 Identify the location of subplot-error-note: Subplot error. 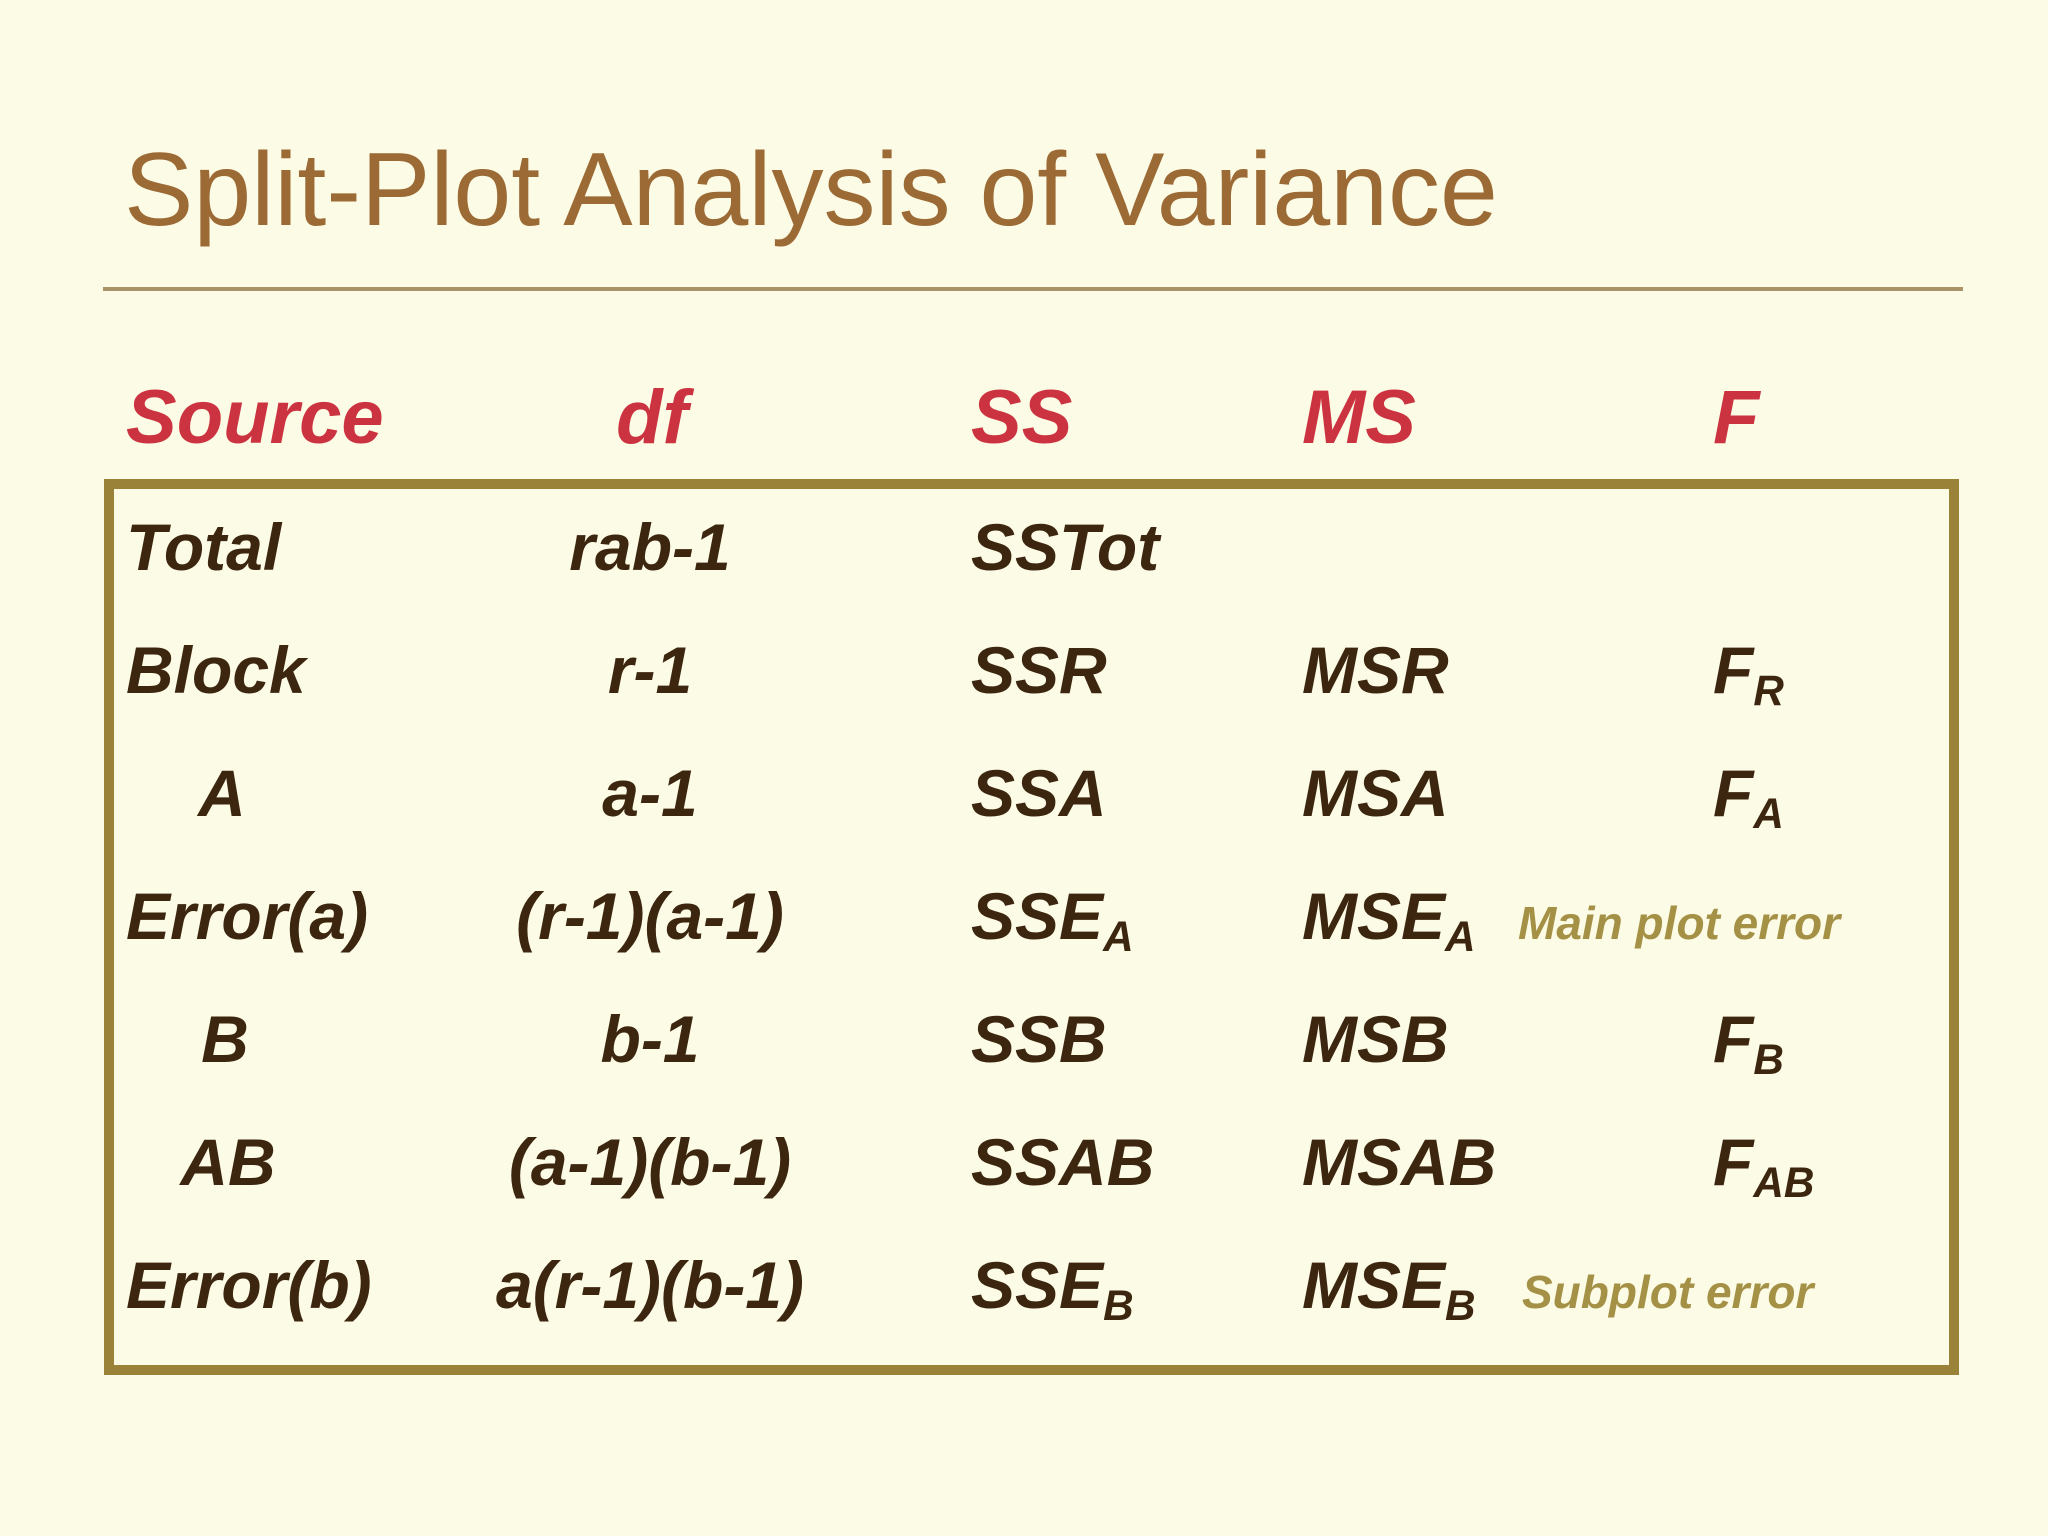
(1668, 1292).